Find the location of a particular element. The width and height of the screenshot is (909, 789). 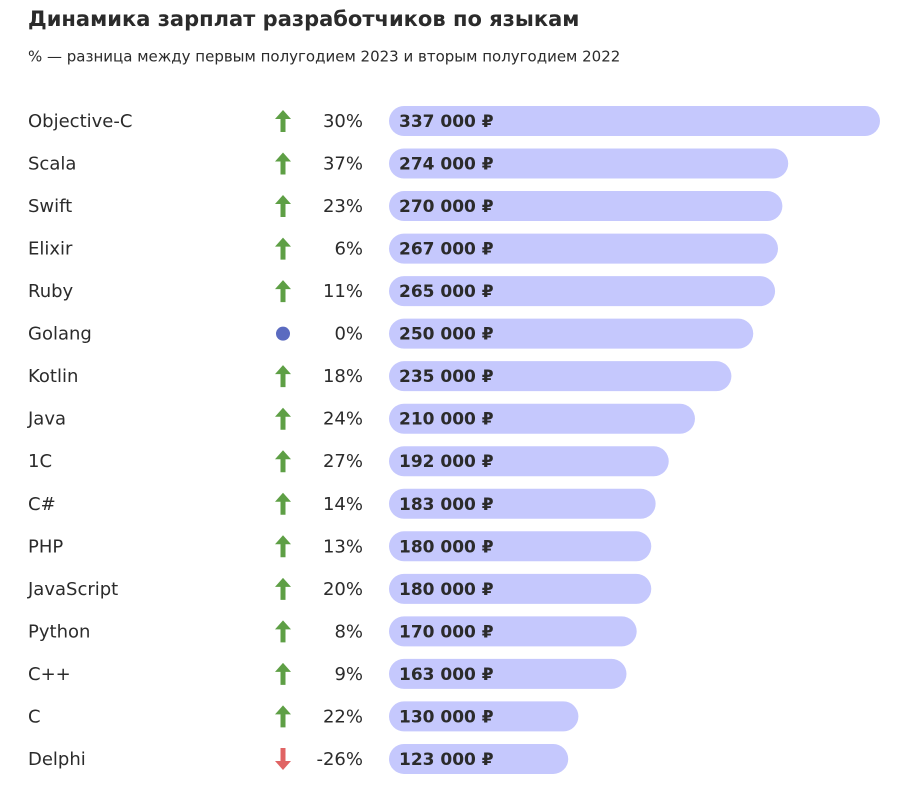

category-label: Kotlin is located at coordinates (53, 376).